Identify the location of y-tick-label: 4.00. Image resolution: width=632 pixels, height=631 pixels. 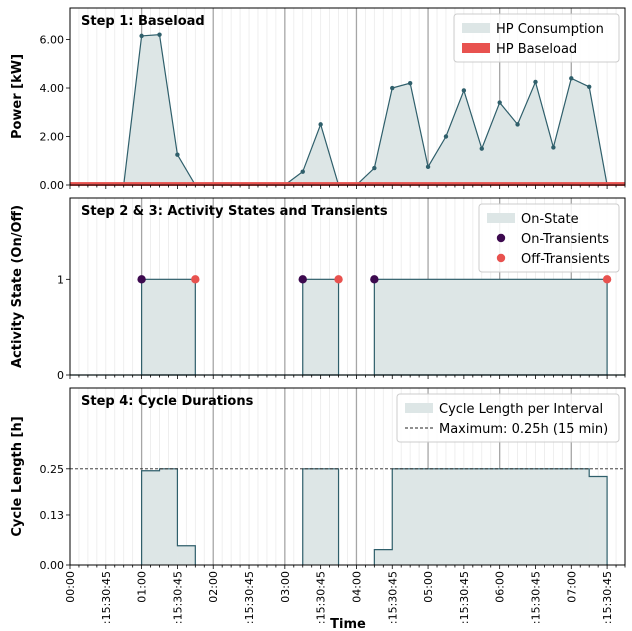
(52, 88).